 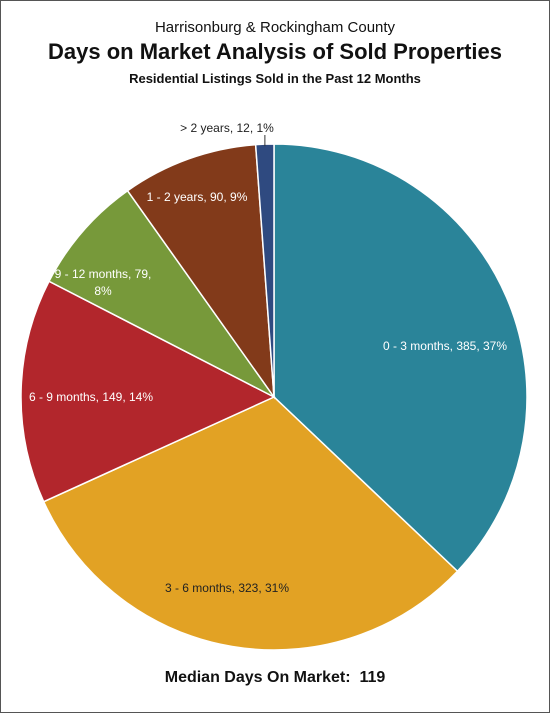 I want to click on slice-data-label: 6 - 9 months, 149, 14%, so click(x=91, y=397).